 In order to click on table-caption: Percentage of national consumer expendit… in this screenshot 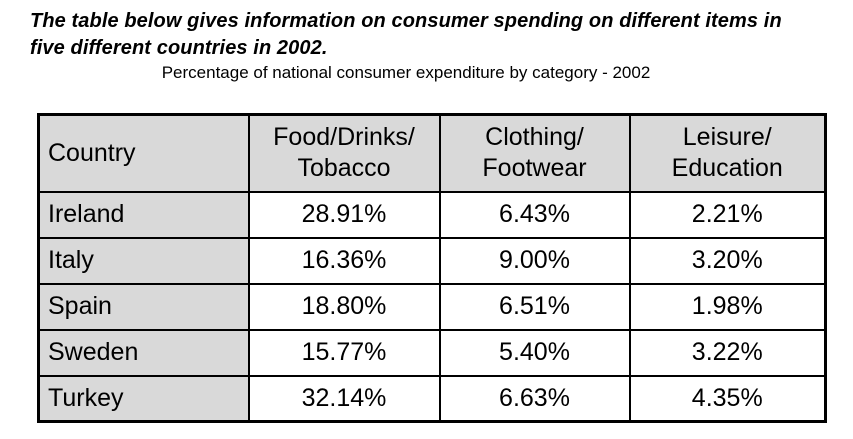, I will do `click(406, 72)`.